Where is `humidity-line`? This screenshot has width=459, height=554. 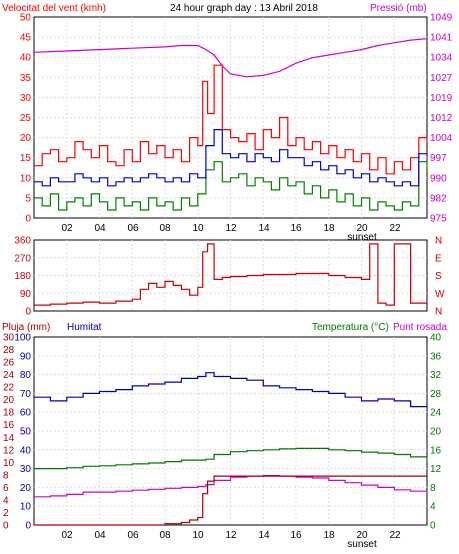 humidity-line is located at coordinates (231, 390).